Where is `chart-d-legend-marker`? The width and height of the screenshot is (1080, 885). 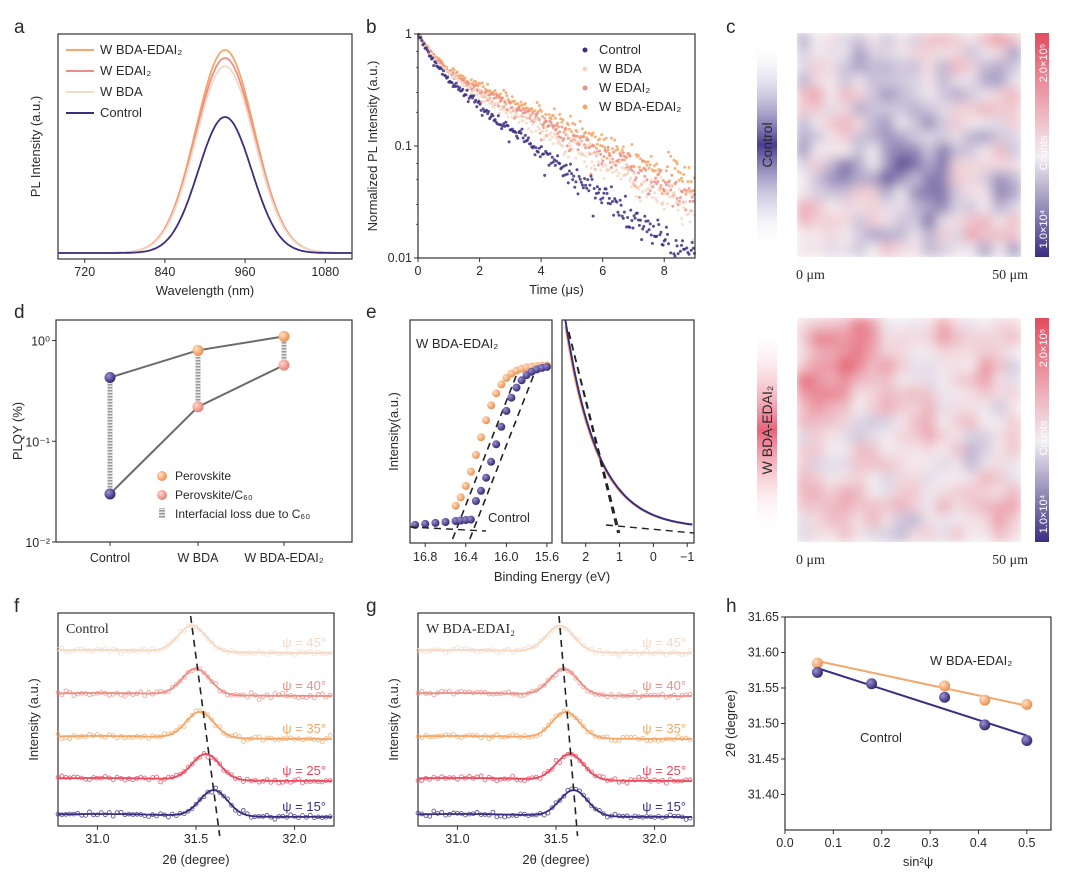 chart-d-legend-marker is located at coordinates (162, 476).